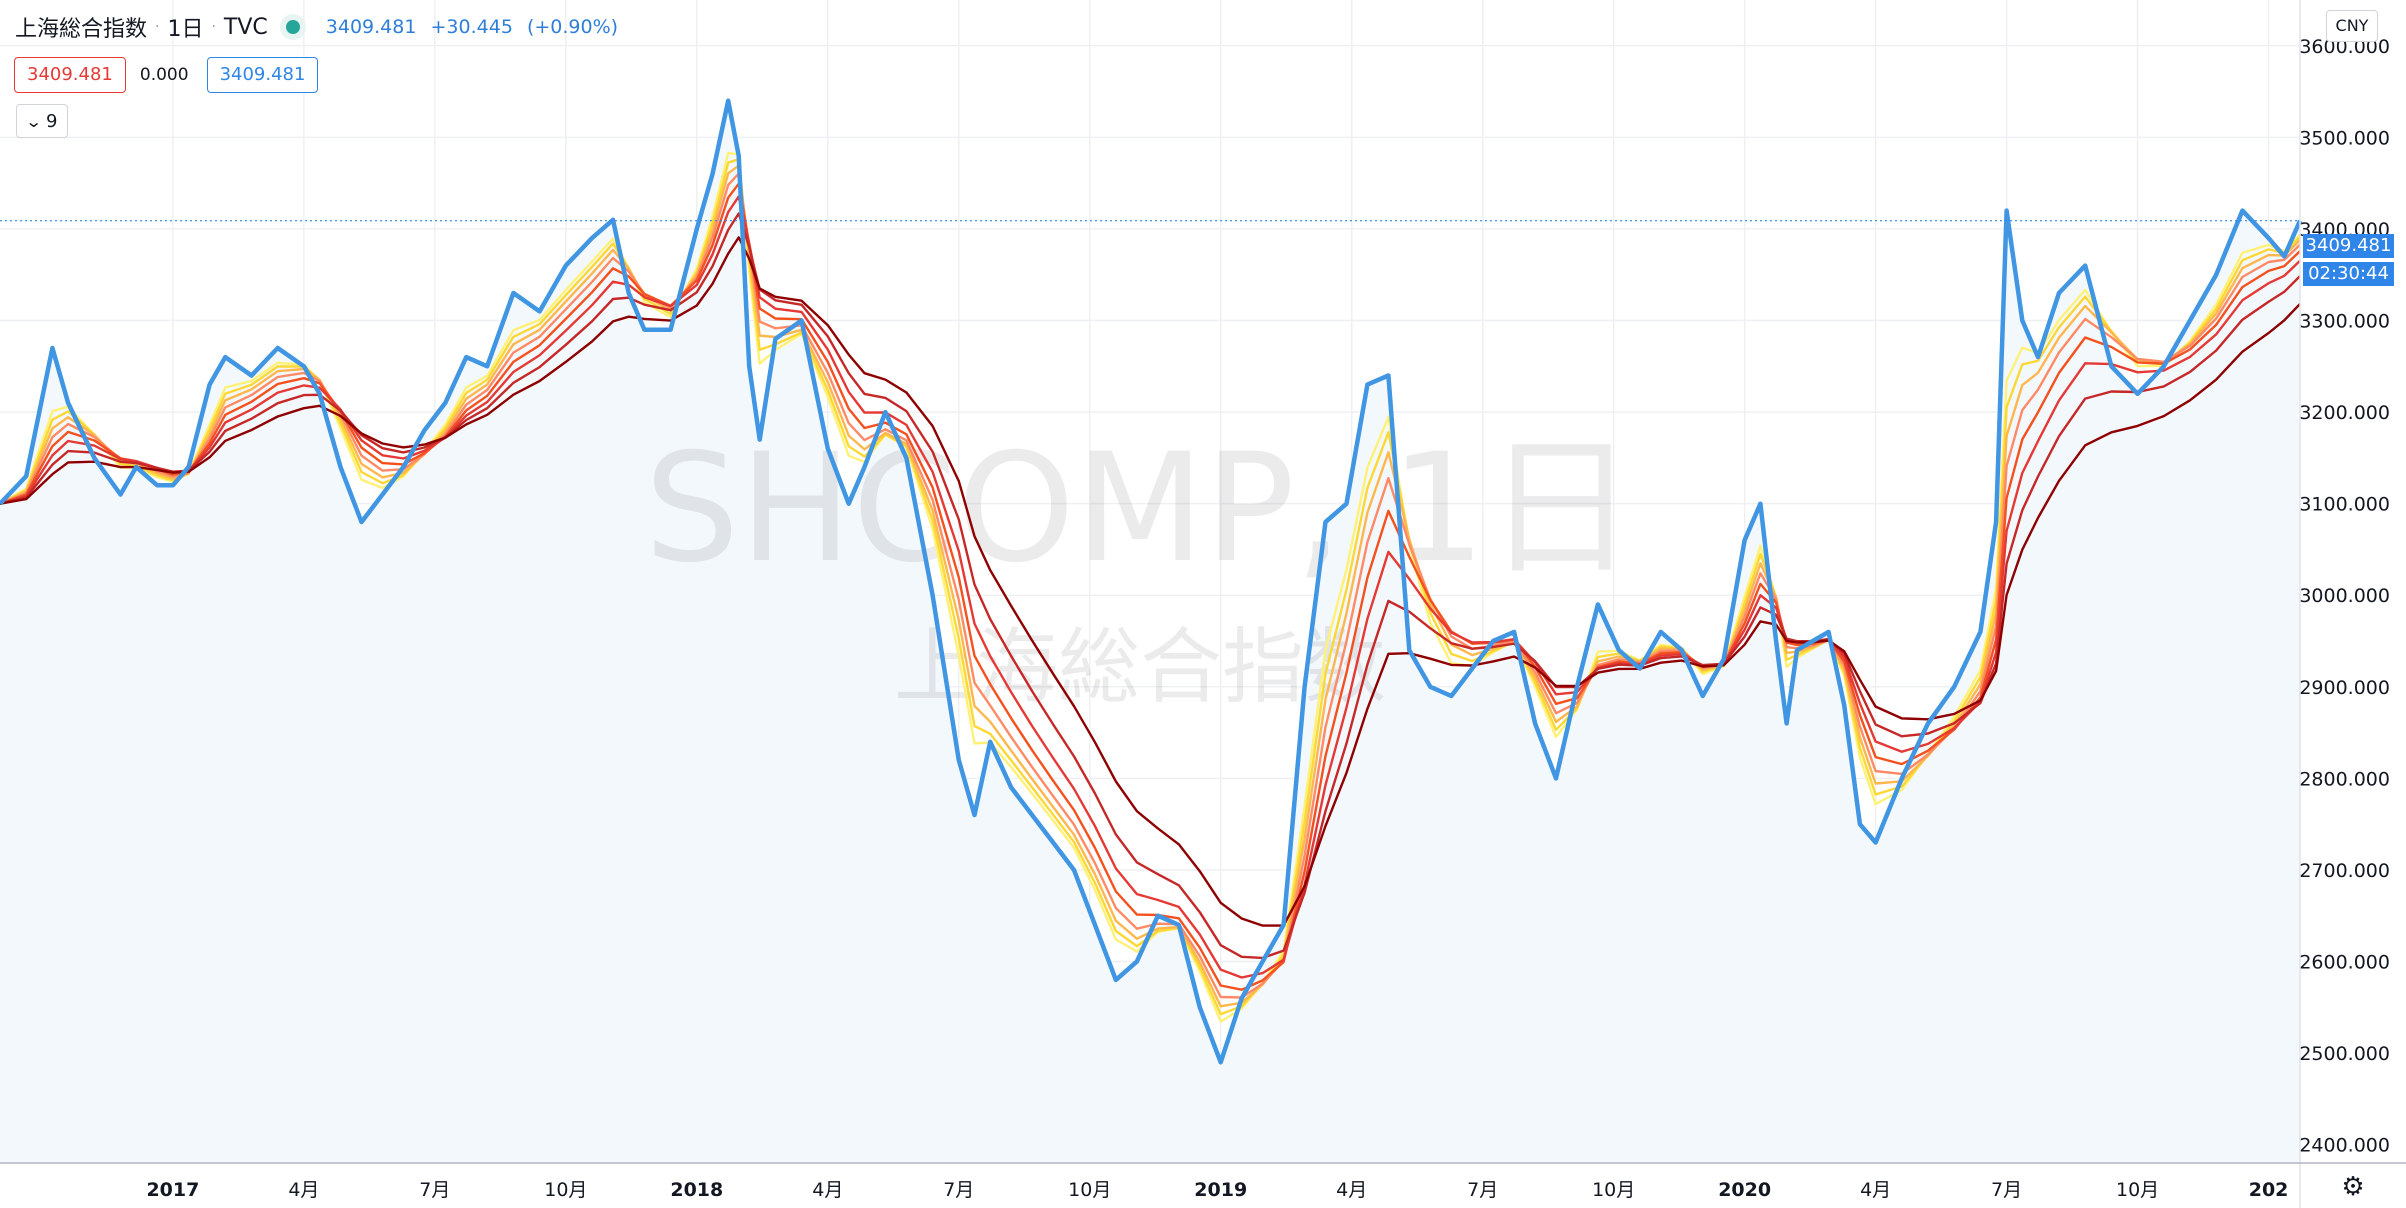 The image size is (2406, 1208). Describe the element at coordinates (2344, 779) in the screenshot. I see `price-tick-label: 2800.000` at that location.